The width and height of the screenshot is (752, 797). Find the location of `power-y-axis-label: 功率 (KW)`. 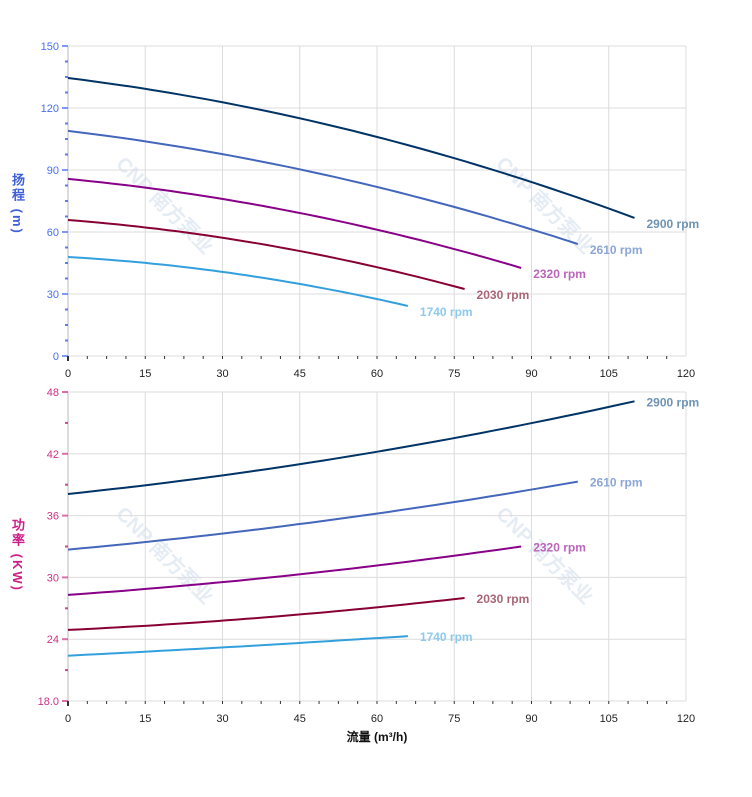

power-y-axis-label: 功率 (KW) is located at coordinates (17, 555).